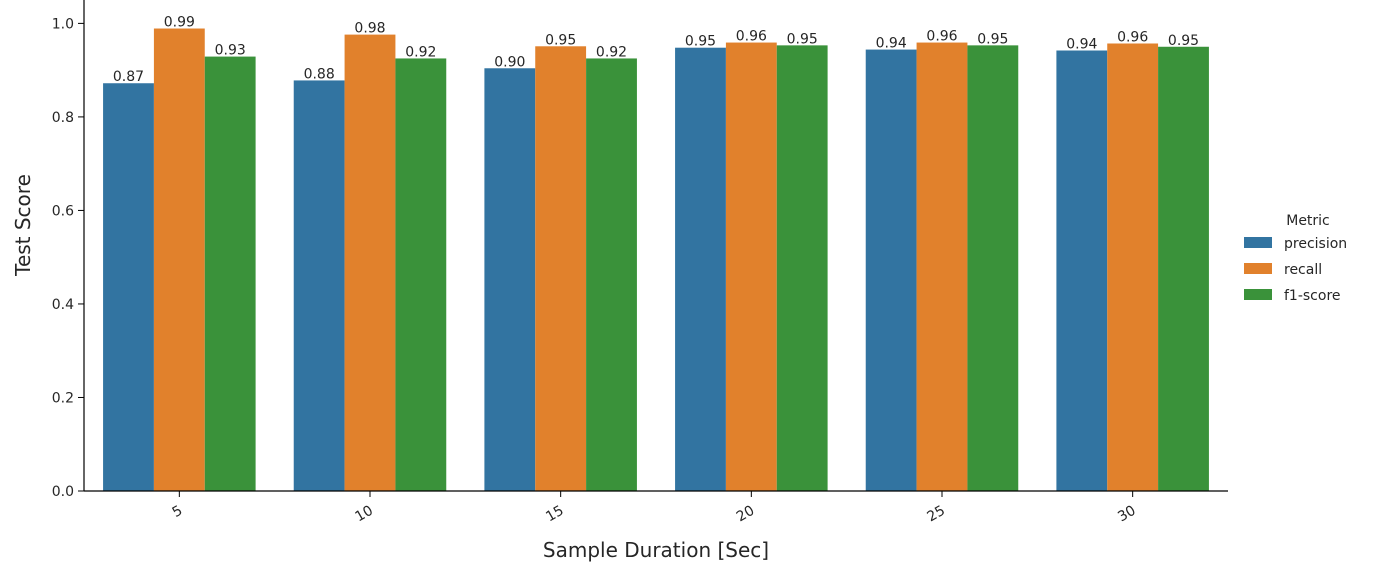 The image size is (1384, 569). What do you see at coordinates (1126, 514) in the screenshot?
I see `x-tick-label-30: 30` at bounding box center [1126, 514].